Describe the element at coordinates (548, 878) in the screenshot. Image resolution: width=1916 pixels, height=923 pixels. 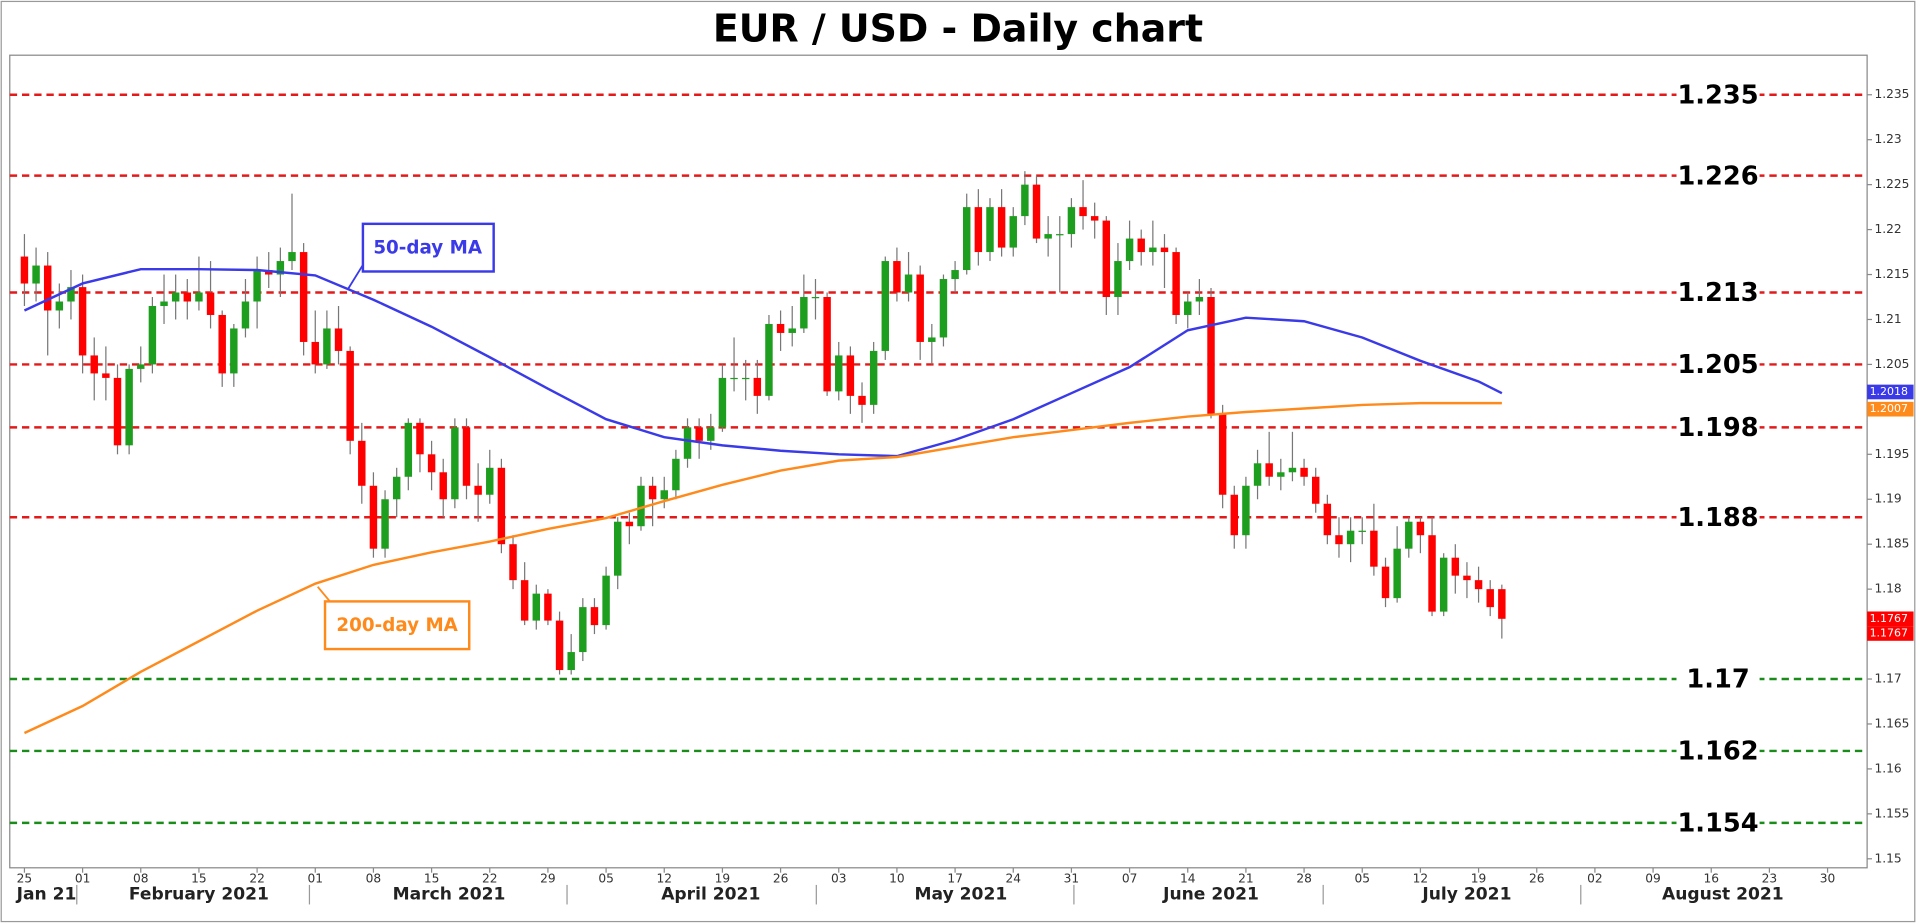
I see `x-tick-label: 29` at that location.